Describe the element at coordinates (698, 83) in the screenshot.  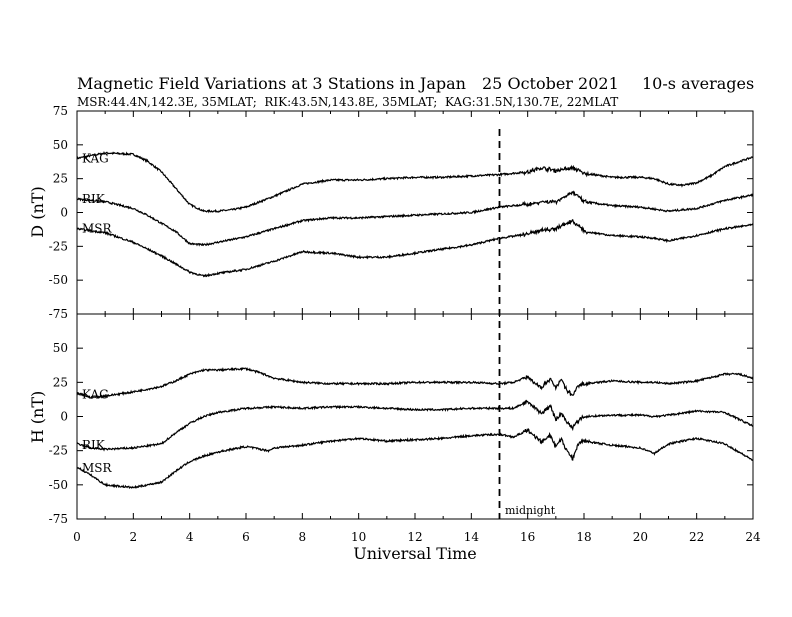
I see `chart-averaging: 10-s averages` at that location.